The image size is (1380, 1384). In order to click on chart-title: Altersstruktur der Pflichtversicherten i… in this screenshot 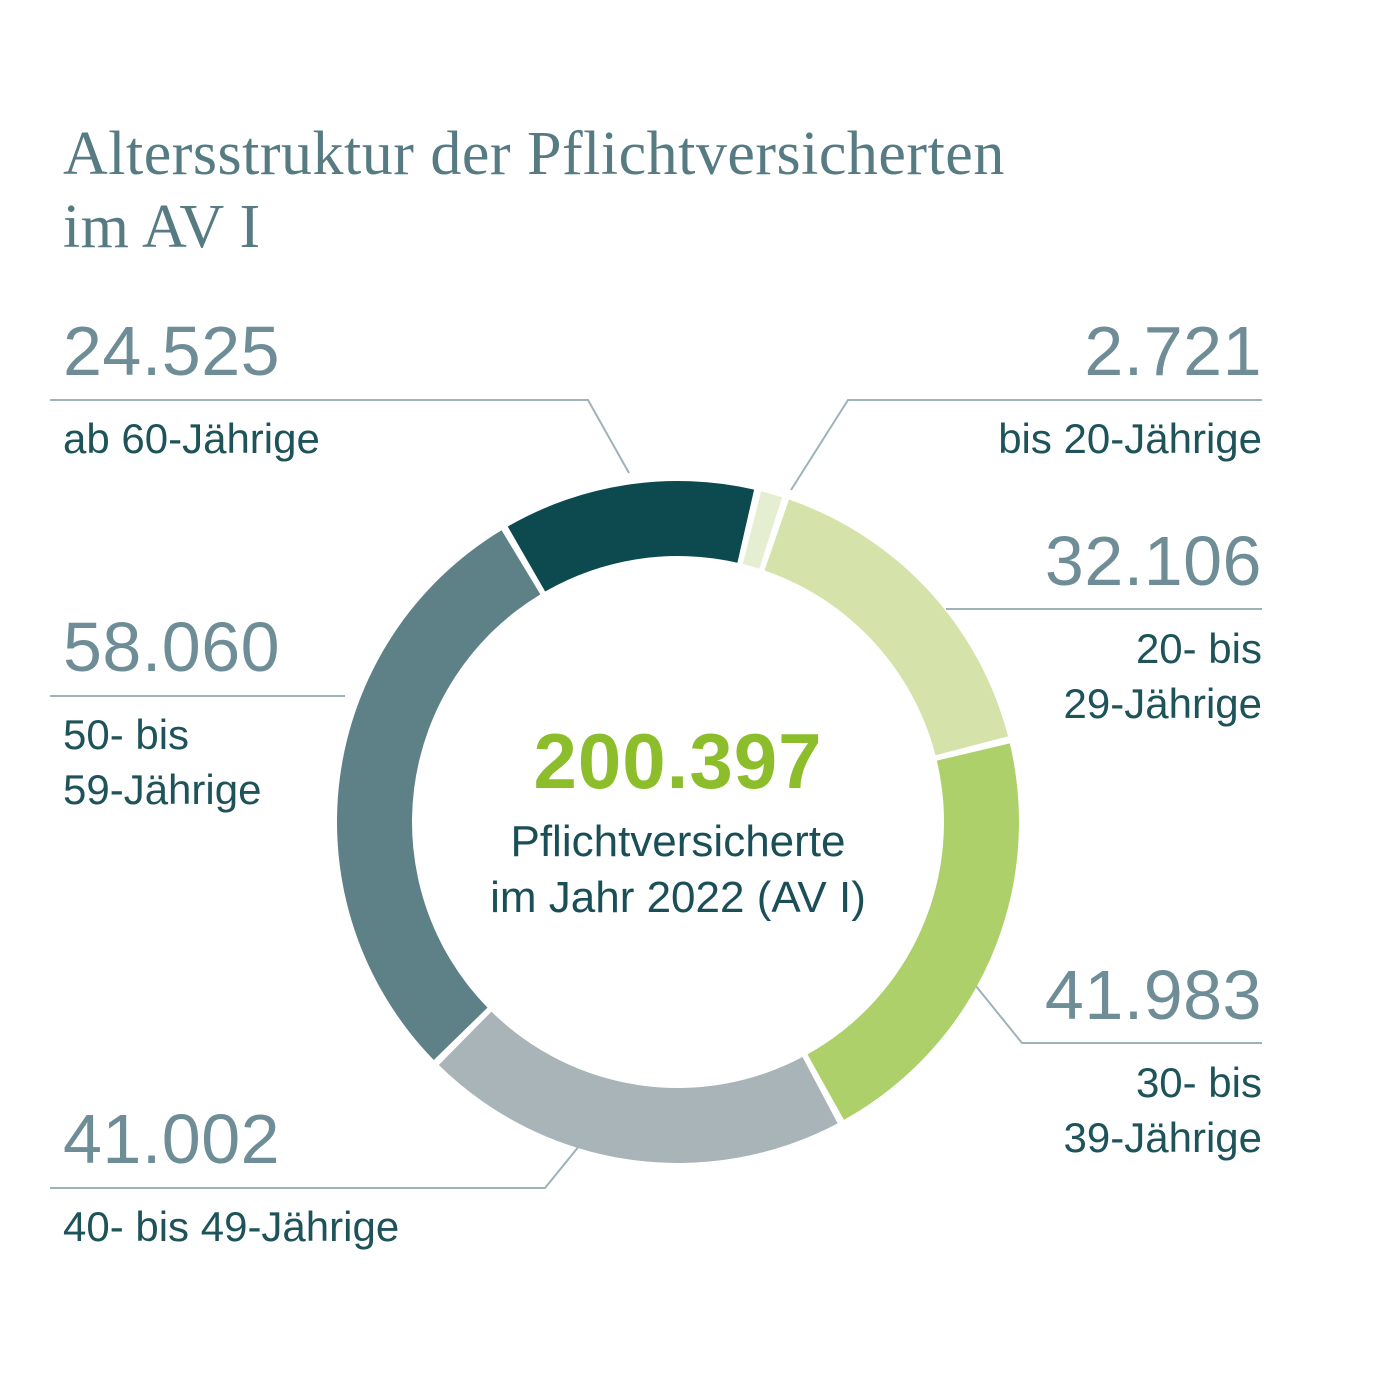, I will do `click(534, 191)`.